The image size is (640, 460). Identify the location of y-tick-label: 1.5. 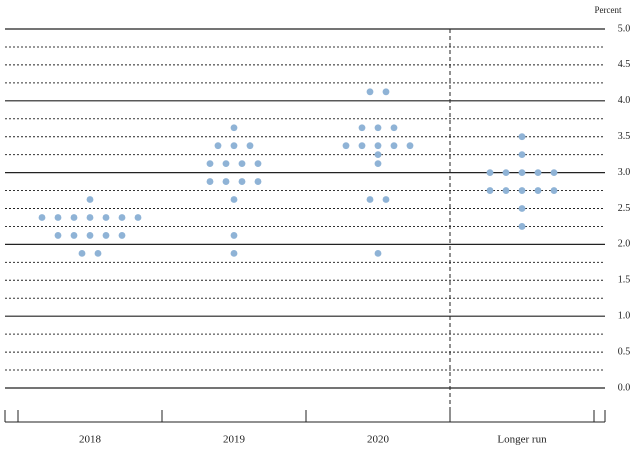
(624, 280).